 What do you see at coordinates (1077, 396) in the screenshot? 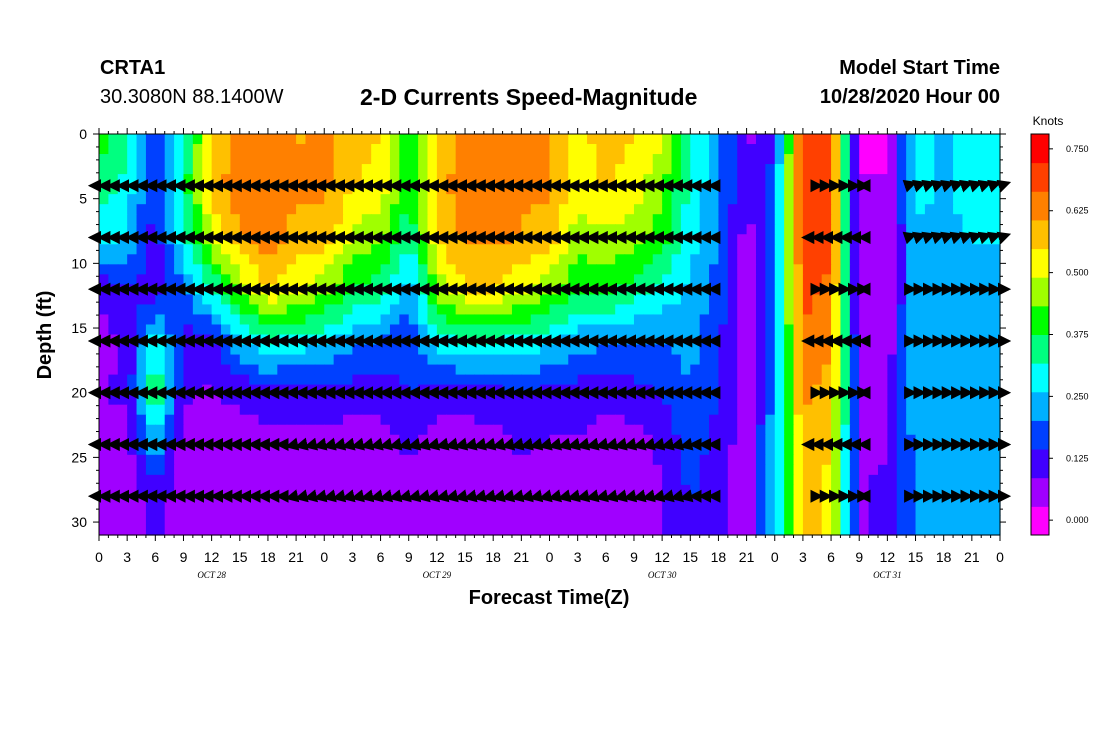
I see `colorbar-tick-label: 0.250` at bounding box center [1077, 396].